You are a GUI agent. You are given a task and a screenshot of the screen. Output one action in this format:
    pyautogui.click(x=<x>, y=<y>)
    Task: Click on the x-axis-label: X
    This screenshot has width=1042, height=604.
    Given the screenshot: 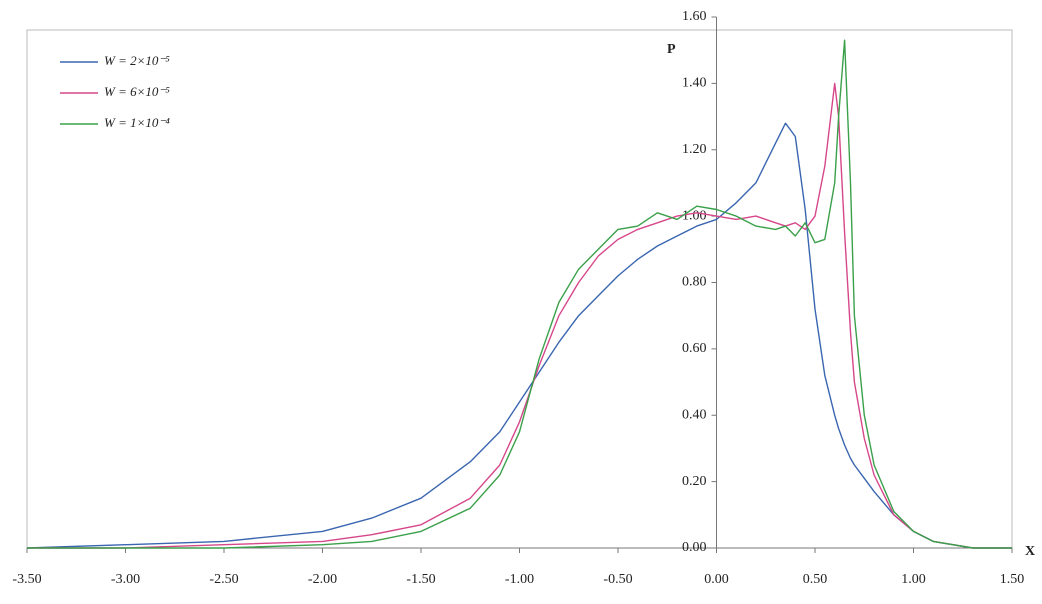 What is the action you would take?
    pyautogui.click(x=1030, y=551)
    